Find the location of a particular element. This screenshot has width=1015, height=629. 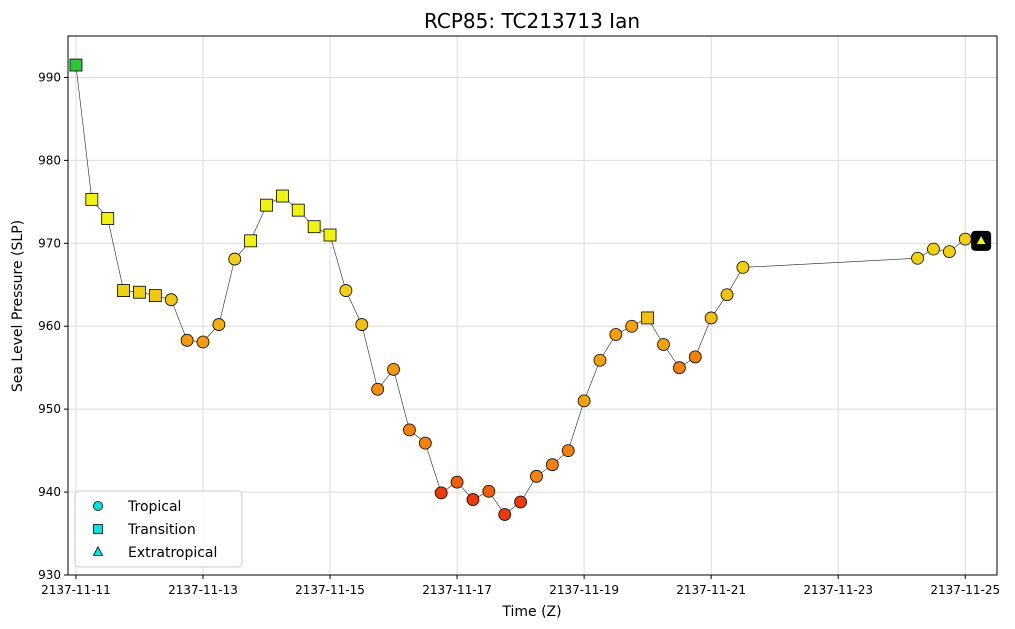

data-point-extratropical is located at coordinates (981, 239).